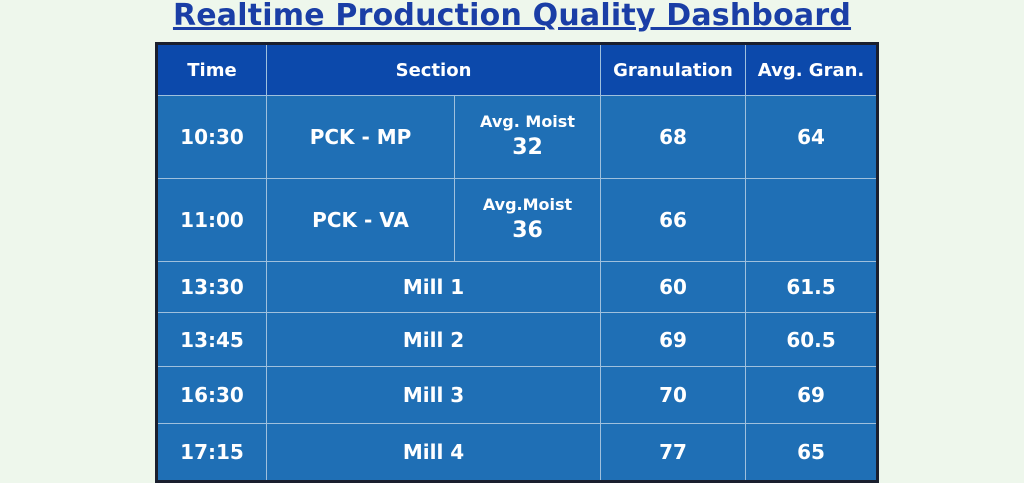  Describe the element at coordinates (433, 287) in the screenshot. I see `section-cell: Mill 1` at that location.